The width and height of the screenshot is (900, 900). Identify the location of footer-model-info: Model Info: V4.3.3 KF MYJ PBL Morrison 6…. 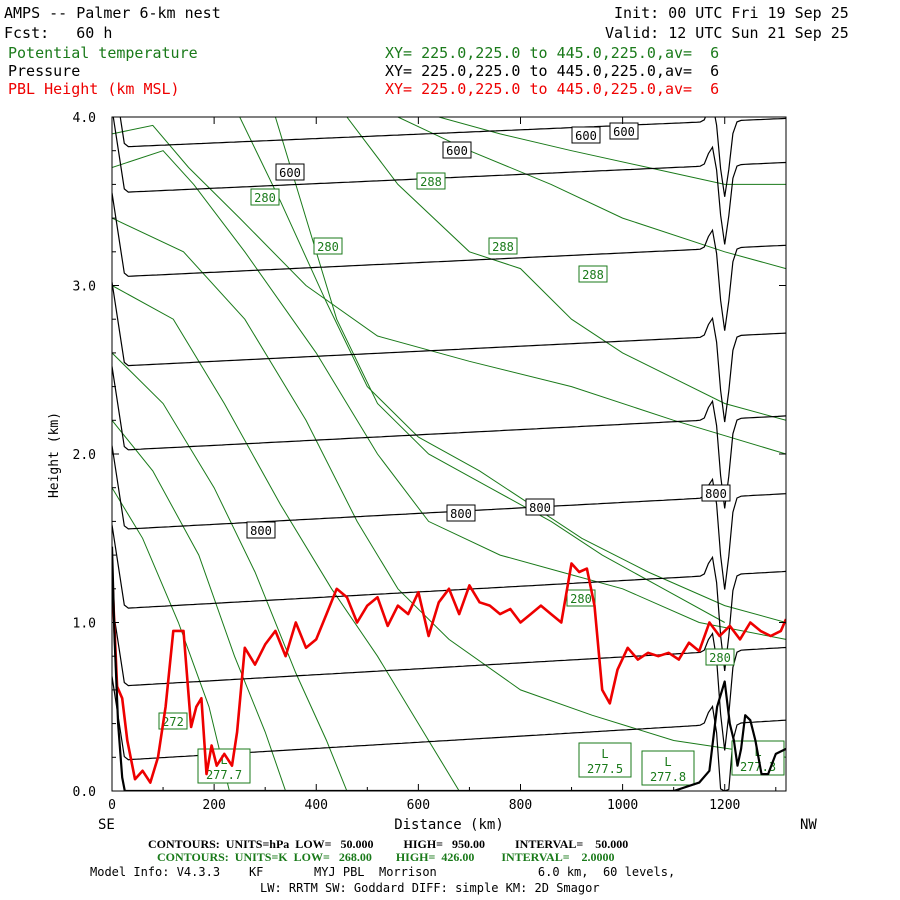
(383, 872).